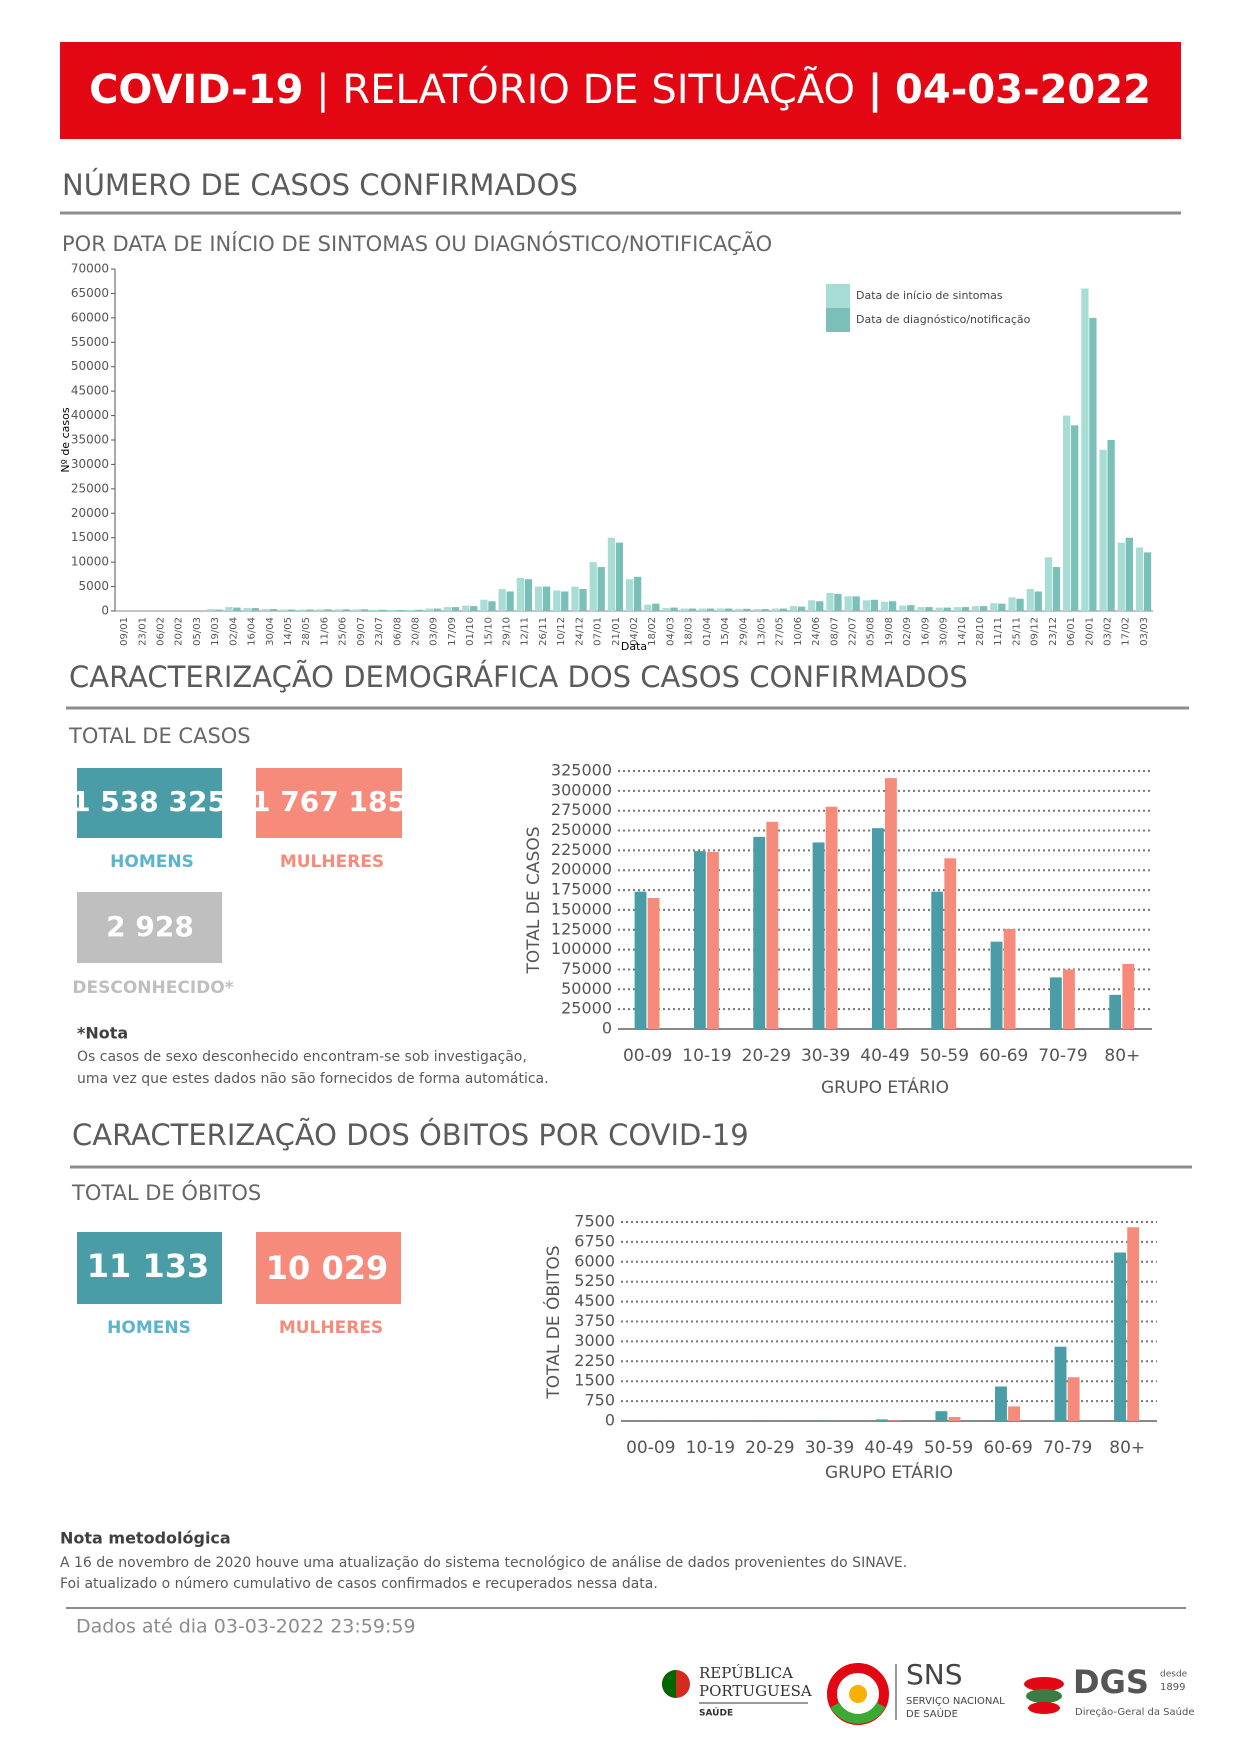 The height and width of the screenshot is (1754, 1240). Describe the element at coordinates (397, 631) in the screenshot. I see `x-tick-label: 06/08` at that location.